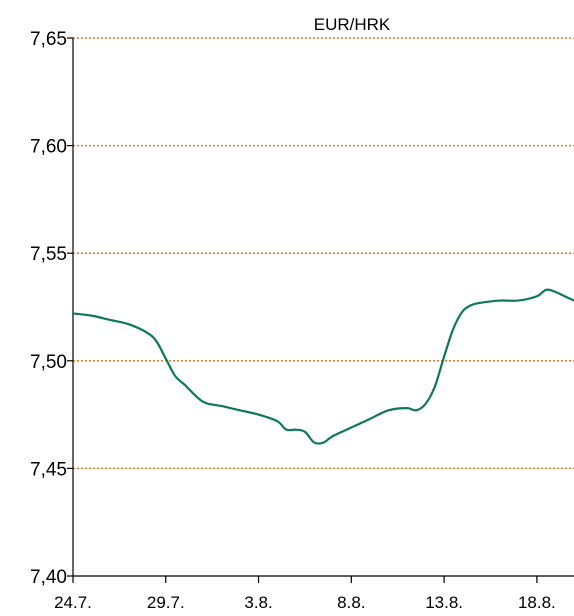 Image resolution: width=574 pixels, height=616 pixels. Describe the element at coordinates (48, 39) in the screenshot. I see `y-tick-label: 7,65` at that location.